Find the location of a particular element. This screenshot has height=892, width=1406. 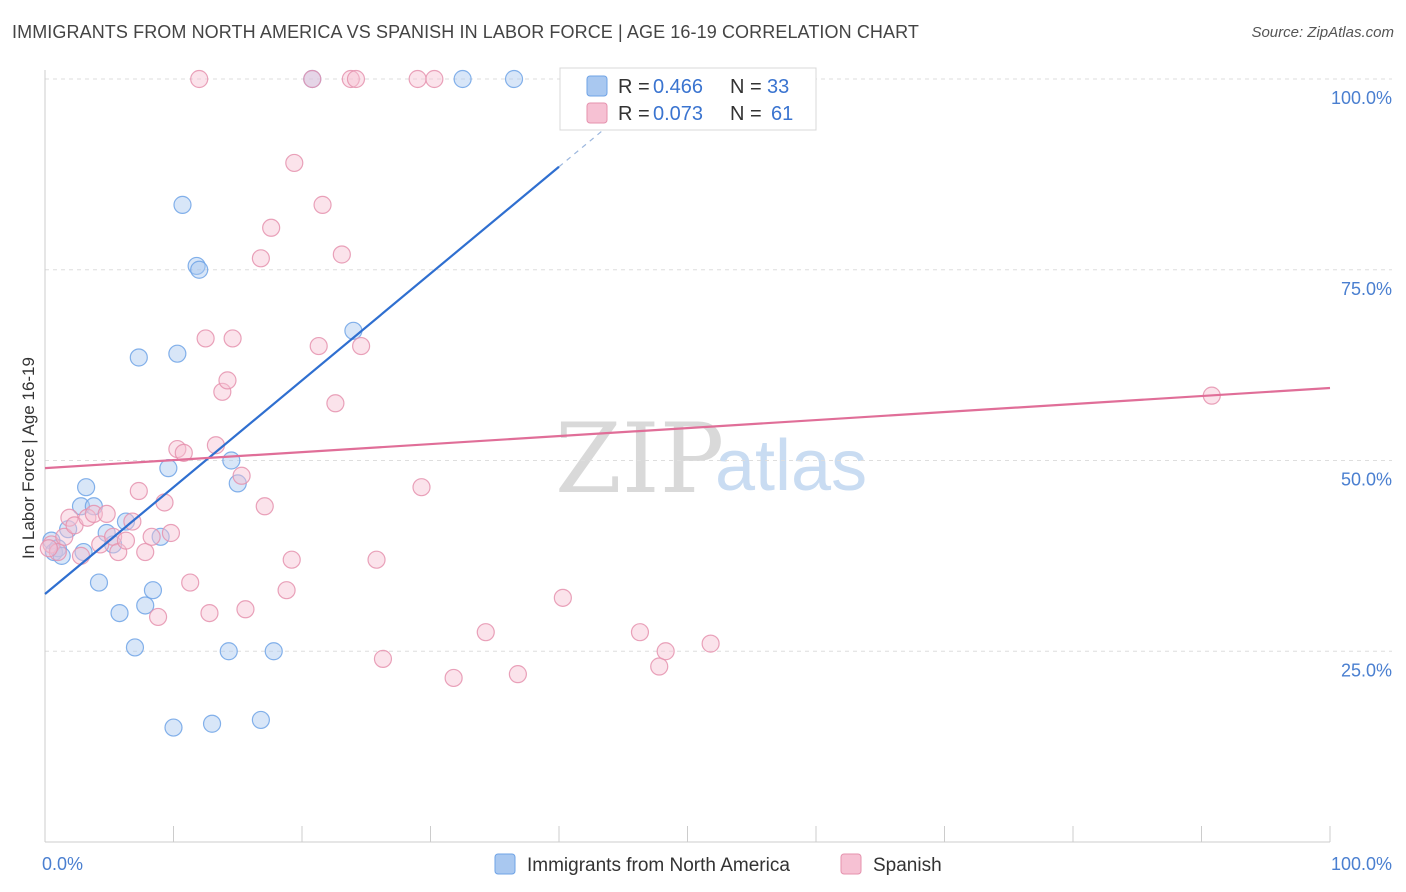

n-label-1: N = is located at coordinates (746, 87).